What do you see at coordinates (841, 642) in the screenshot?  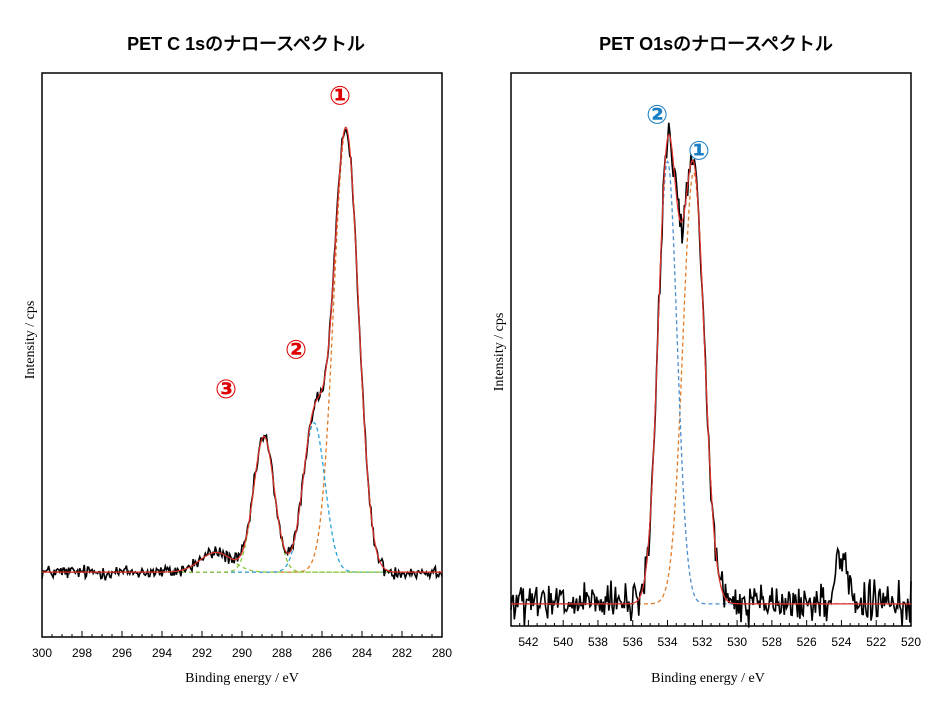 I see `o1s-x-tick-label: 524` at bounding box center [841, 642].